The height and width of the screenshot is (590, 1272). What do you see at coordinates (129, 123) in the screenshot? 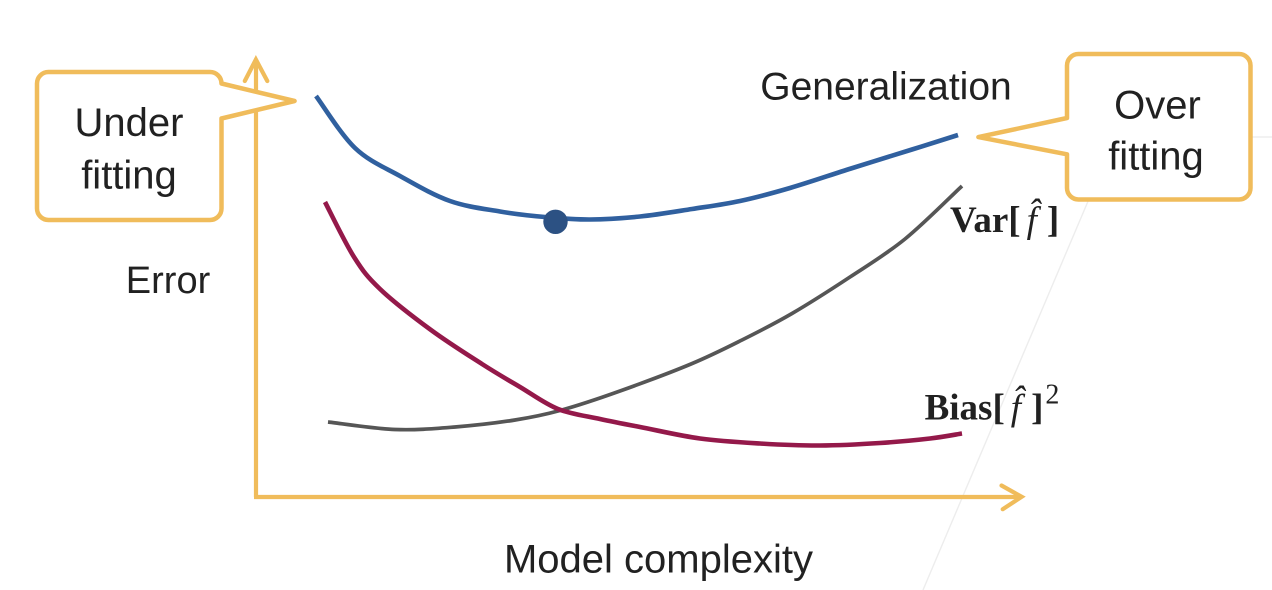
I see `svg-text: Under` at bounding box center [129, 123].